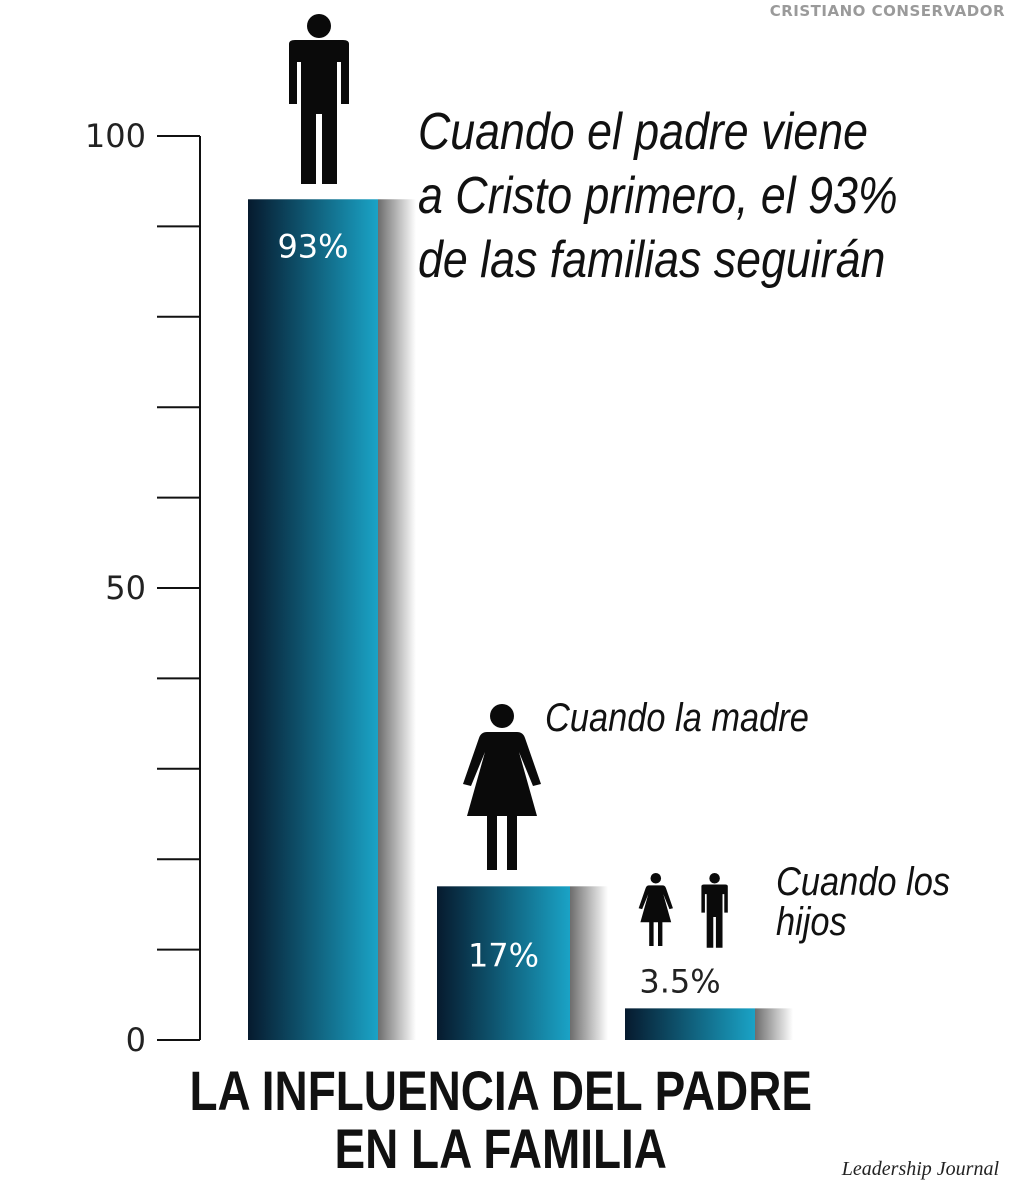 The width and height of the screenshot is (1023, 1200). What do you see at coordinates (679, 981) in the screenshot?
I see `bar-value-label: 3.5%` at bounding box center [679, 981].